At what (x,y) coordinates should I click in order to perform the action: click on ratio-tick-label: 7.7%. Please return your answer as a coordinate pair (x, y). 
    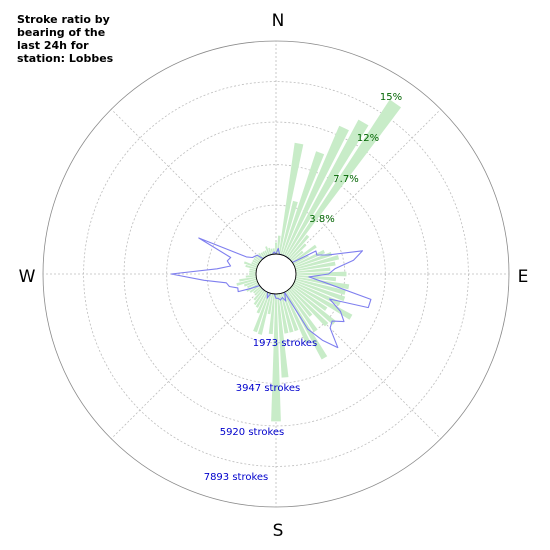
    Looking at the image, I should click on (345, 179).